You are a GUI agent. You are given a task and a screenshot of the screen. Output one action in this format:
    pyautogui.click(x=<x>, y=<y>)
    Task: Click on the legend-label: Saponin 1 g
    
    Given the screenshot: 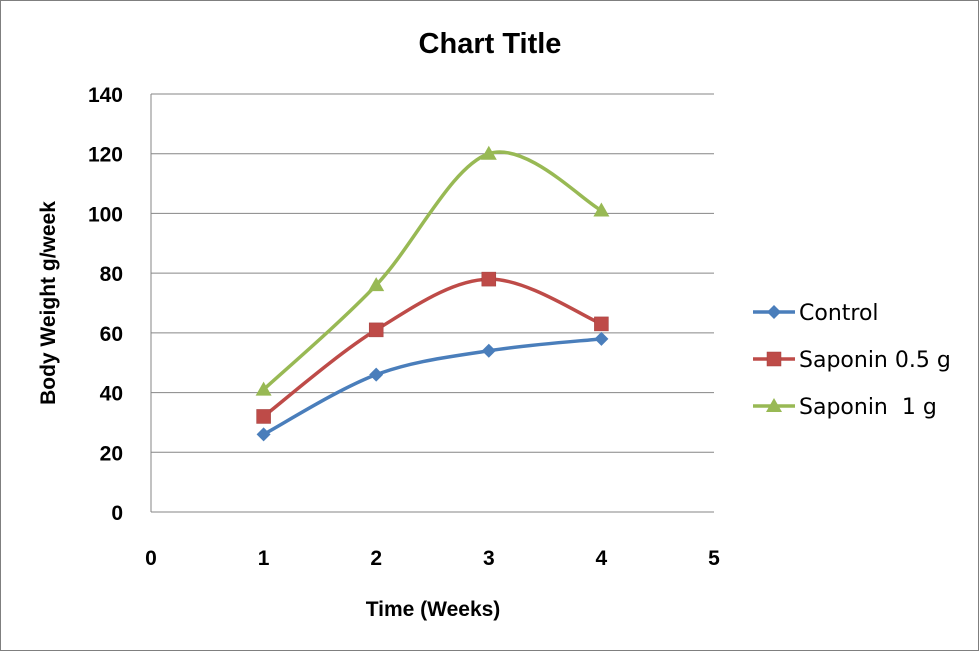 What is the action you would take?
    pyautogui.click(x=868, y=407)
    